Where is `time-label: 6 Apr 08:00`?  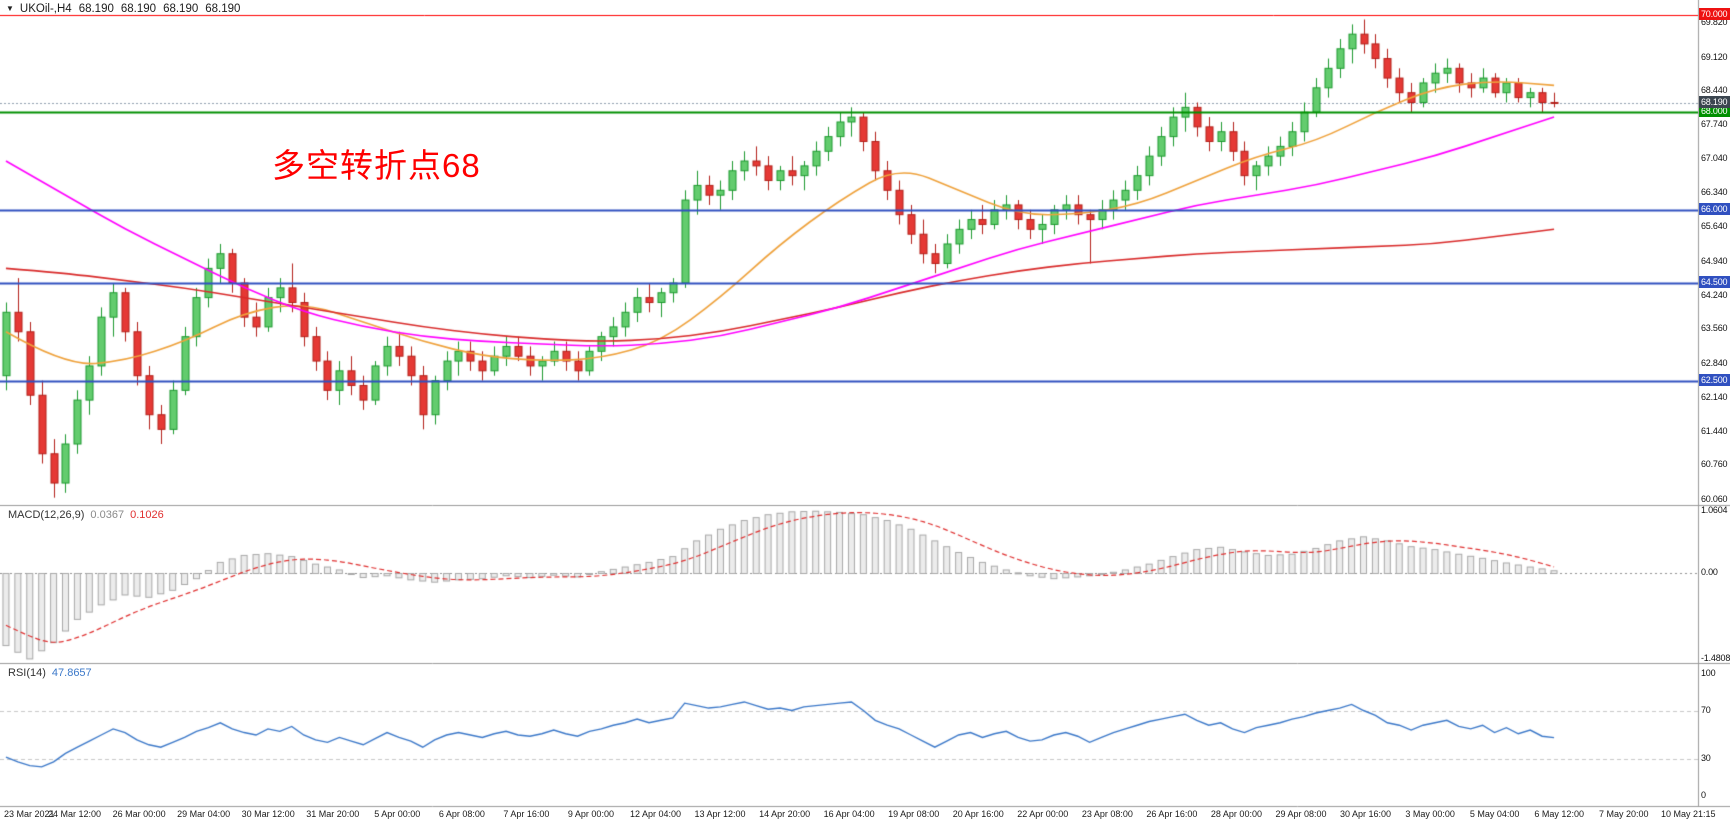
time-label: 6 Apr 08:00 is located at coordinates (461, 814).